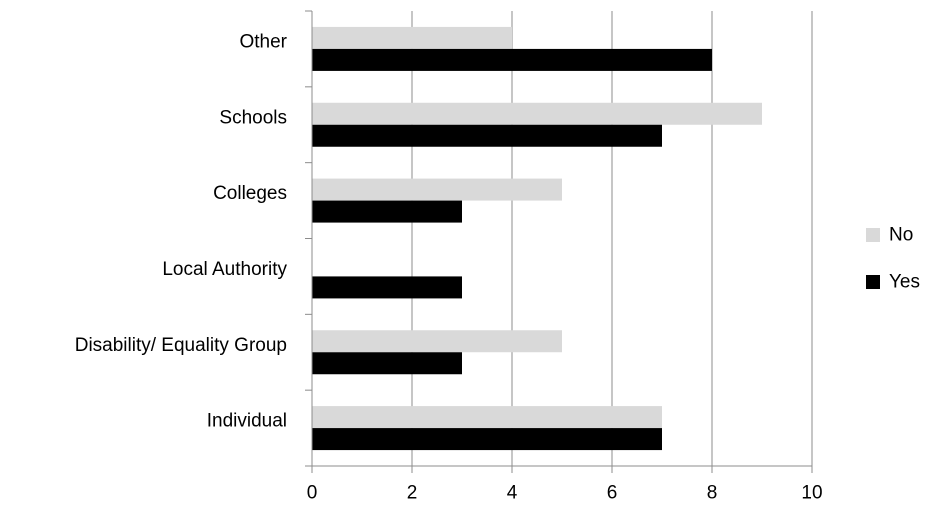 This screenshot has width=928, height=515. What do you see at coordinates (412, 493) in the screenshot?
I see `x-tick-label-1: 2` at bounding box center [412, 493].